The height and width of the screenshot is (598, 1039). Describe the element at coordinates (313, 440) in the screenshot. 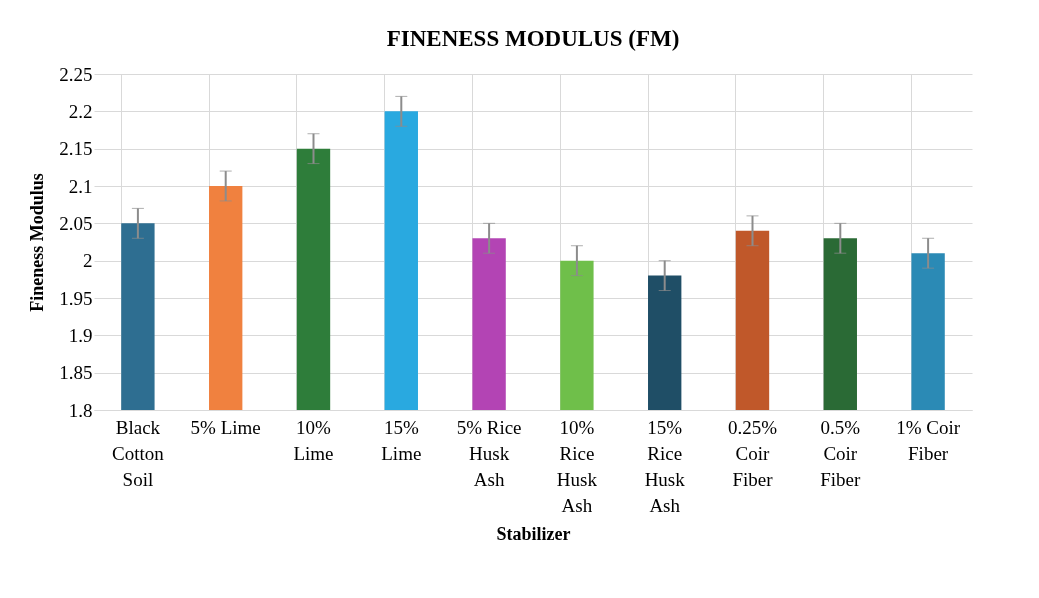

I see `x-tick-label: 10% Lime` at that location.